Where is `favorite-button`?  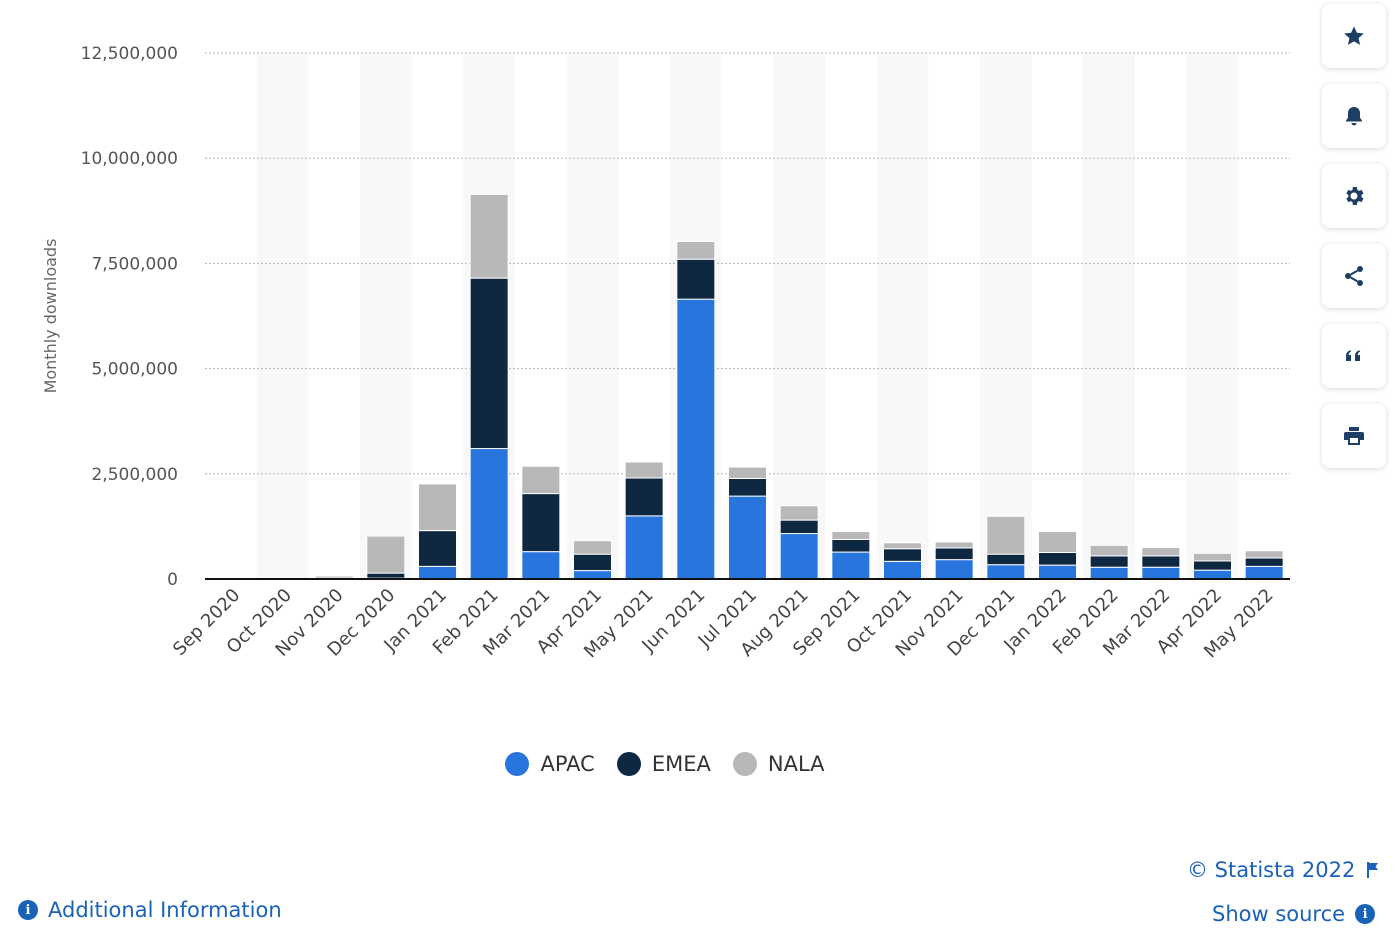 favorite-button is located at coordinates (1354, 36).